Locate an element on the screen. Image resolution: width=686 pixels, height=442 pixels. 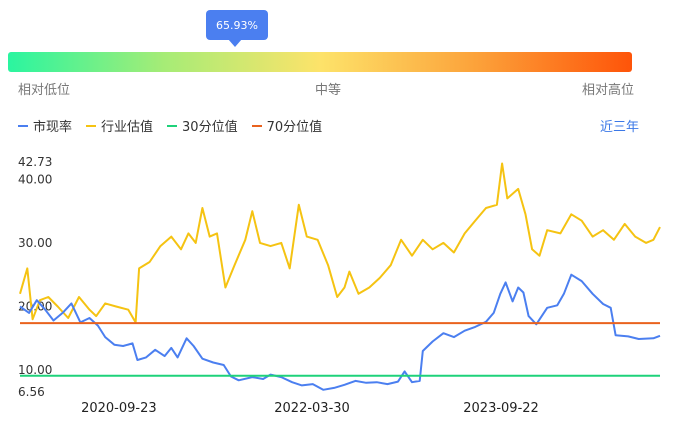
legend-swatch-p30 is located at coordinates (172, 125).